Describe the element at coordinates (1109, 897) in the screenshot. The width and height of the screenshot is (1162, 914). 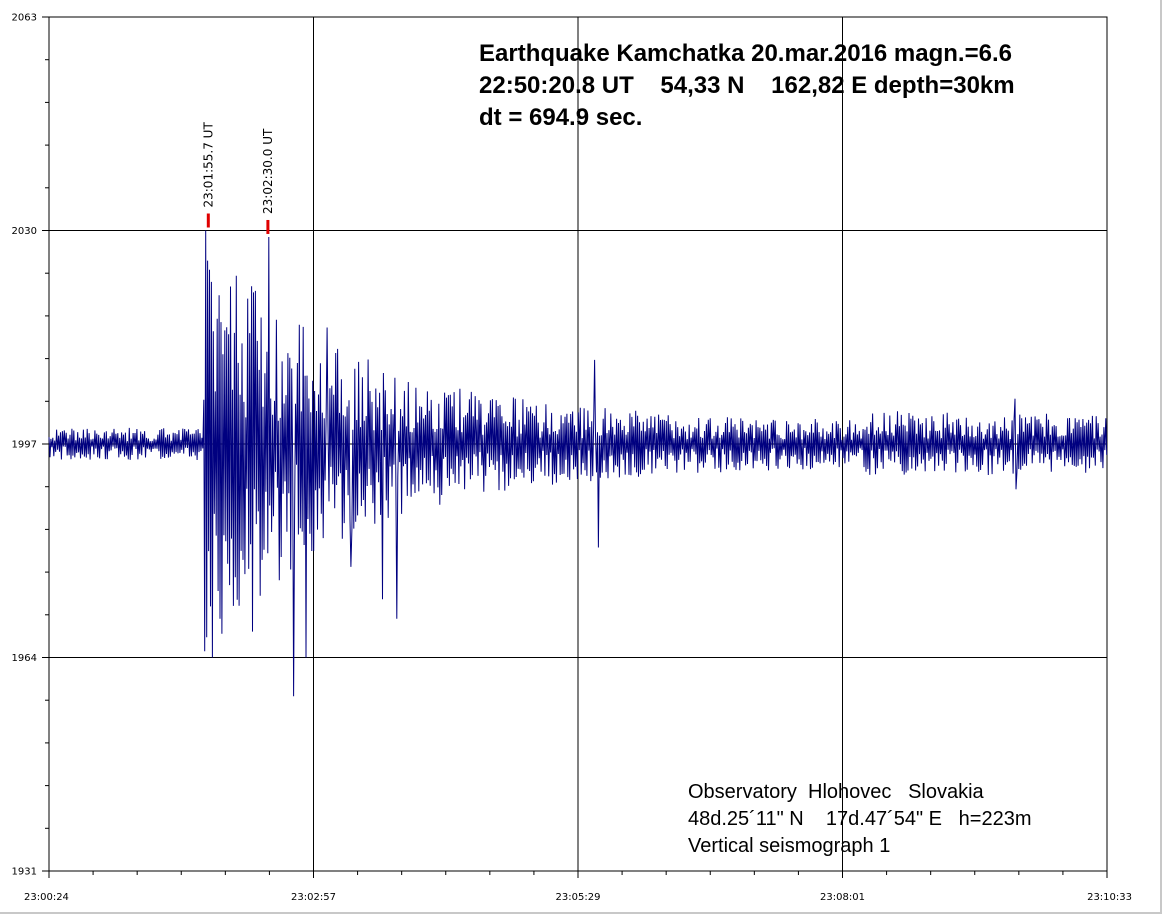
I see `x-tick-label: 23:10:33` at that location.